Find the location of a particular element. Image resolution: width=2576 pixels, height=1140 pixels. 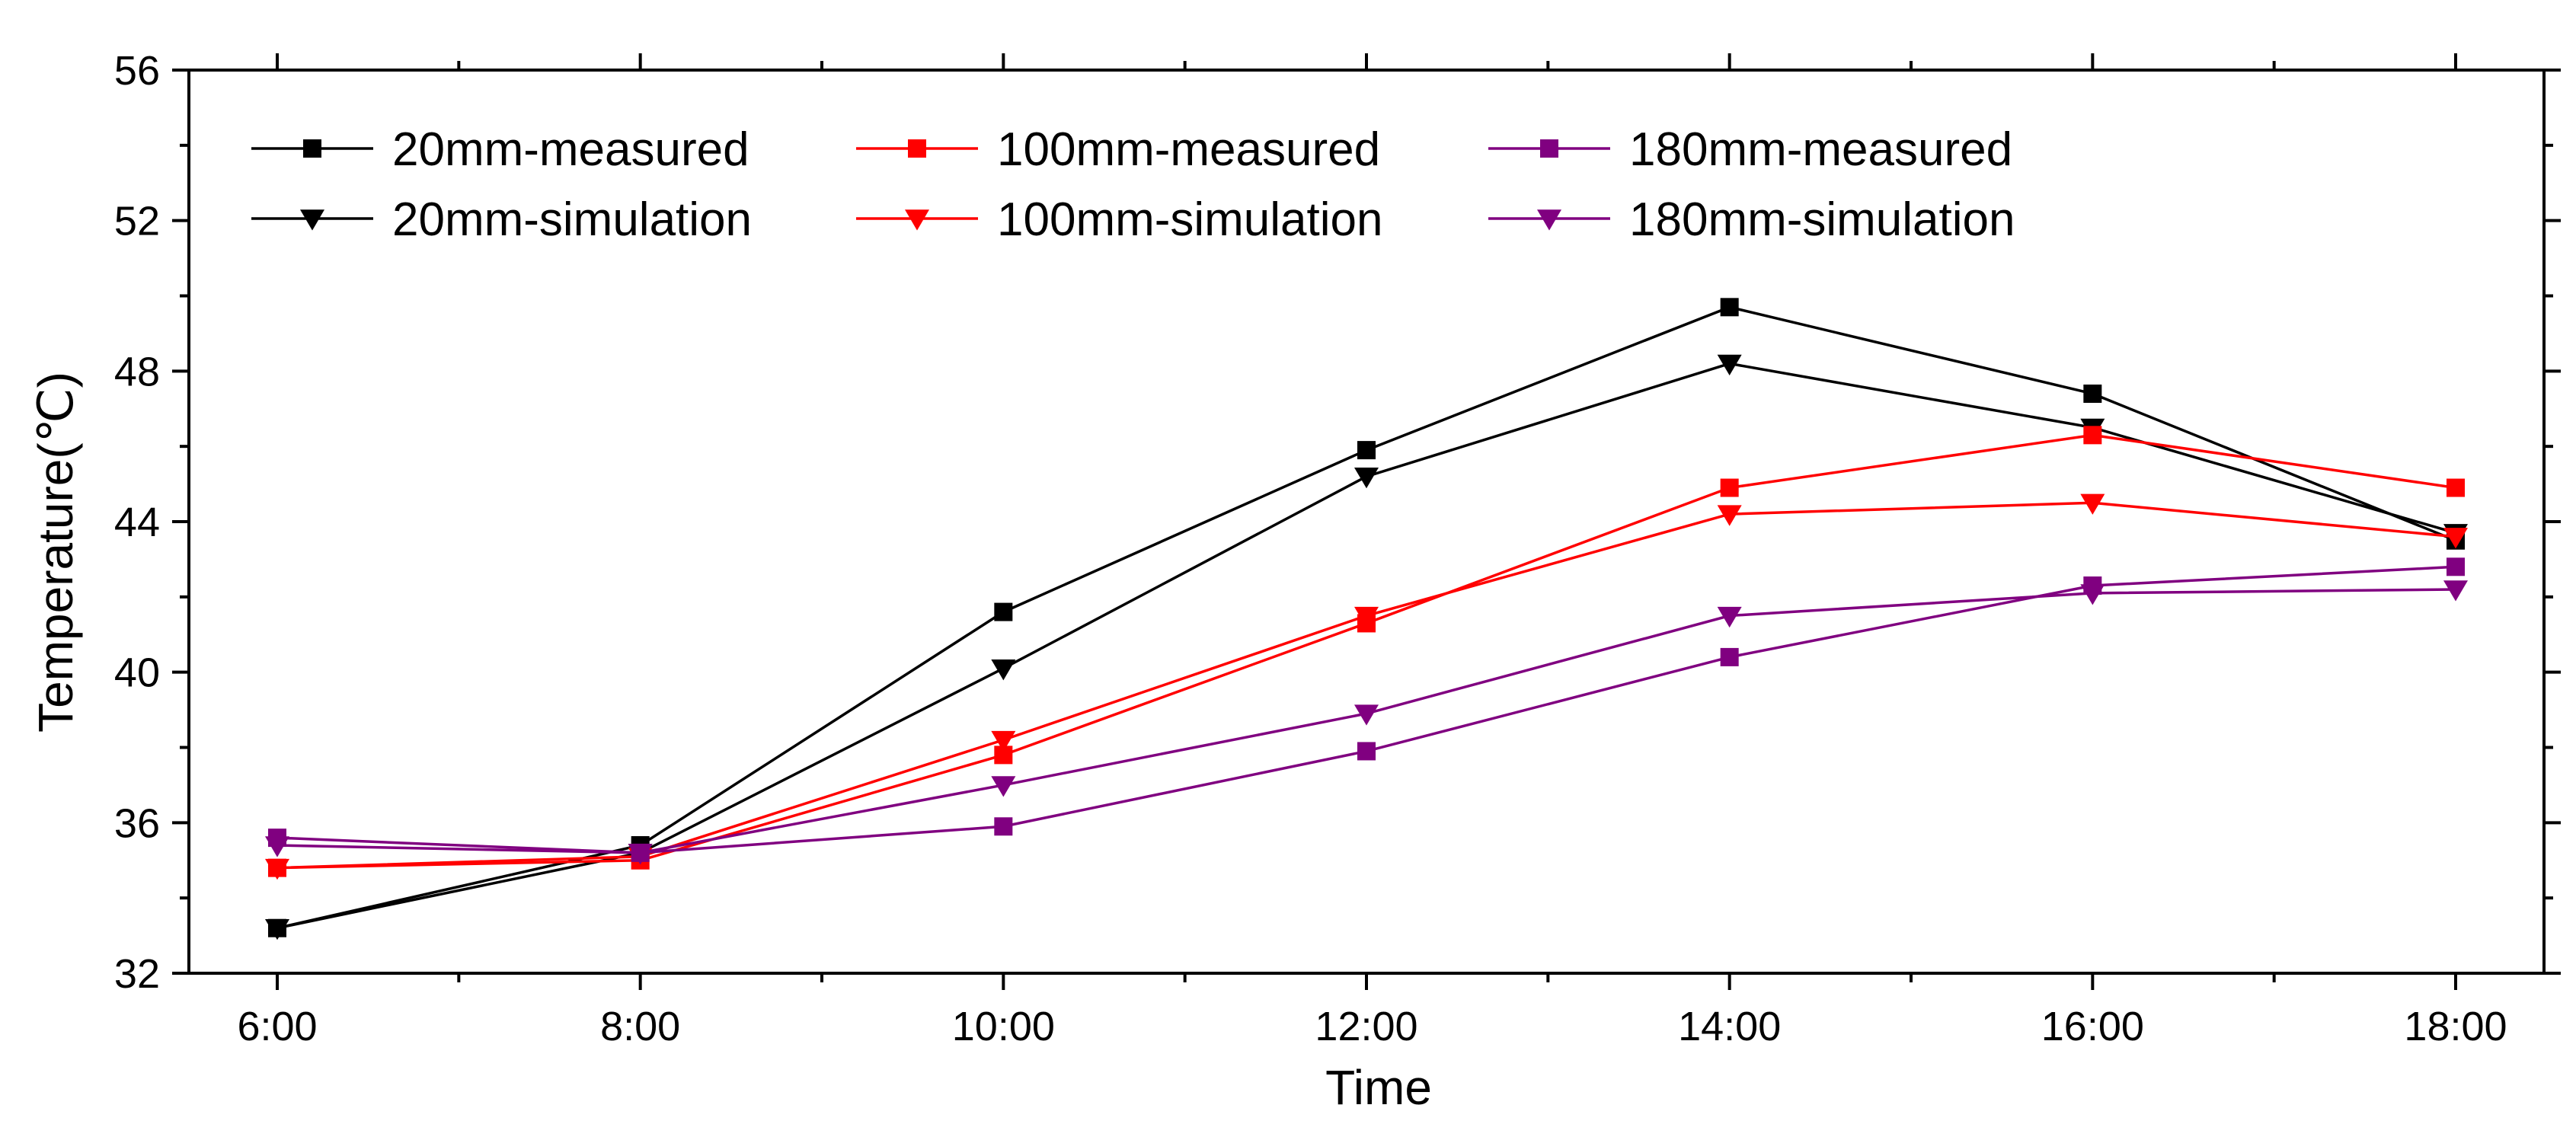

legend-item: 100mm-measured is located at coordinates (1118, 149).